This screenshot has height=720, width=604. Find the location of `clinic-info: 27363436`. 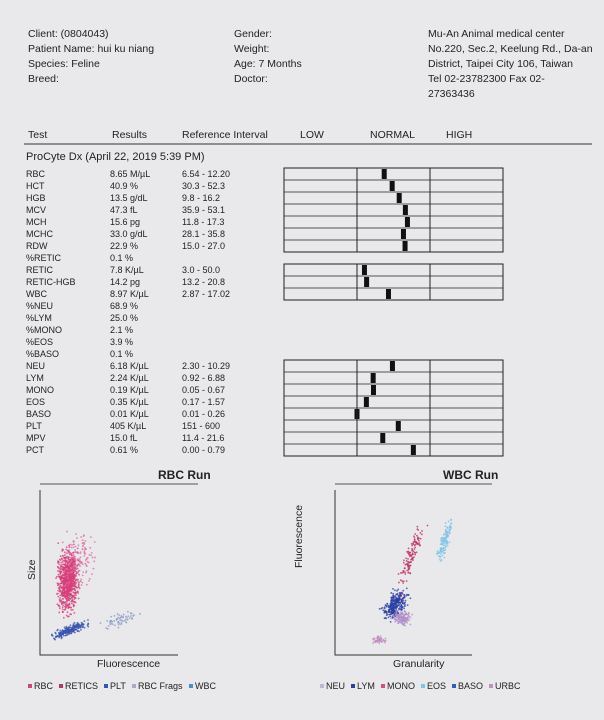

clinic-info: 27363436 is located at coordinates (451, 94).